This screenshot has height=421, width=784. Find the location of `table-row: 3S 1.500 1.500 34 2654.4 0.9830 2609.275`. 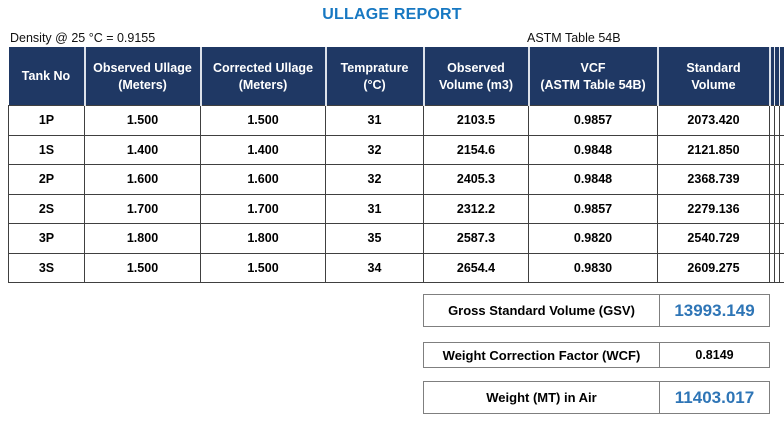

table-row: 3S 1.500 1.500 34 2654.4 0.9830 2609.275 is located at coordinates (396, 267).